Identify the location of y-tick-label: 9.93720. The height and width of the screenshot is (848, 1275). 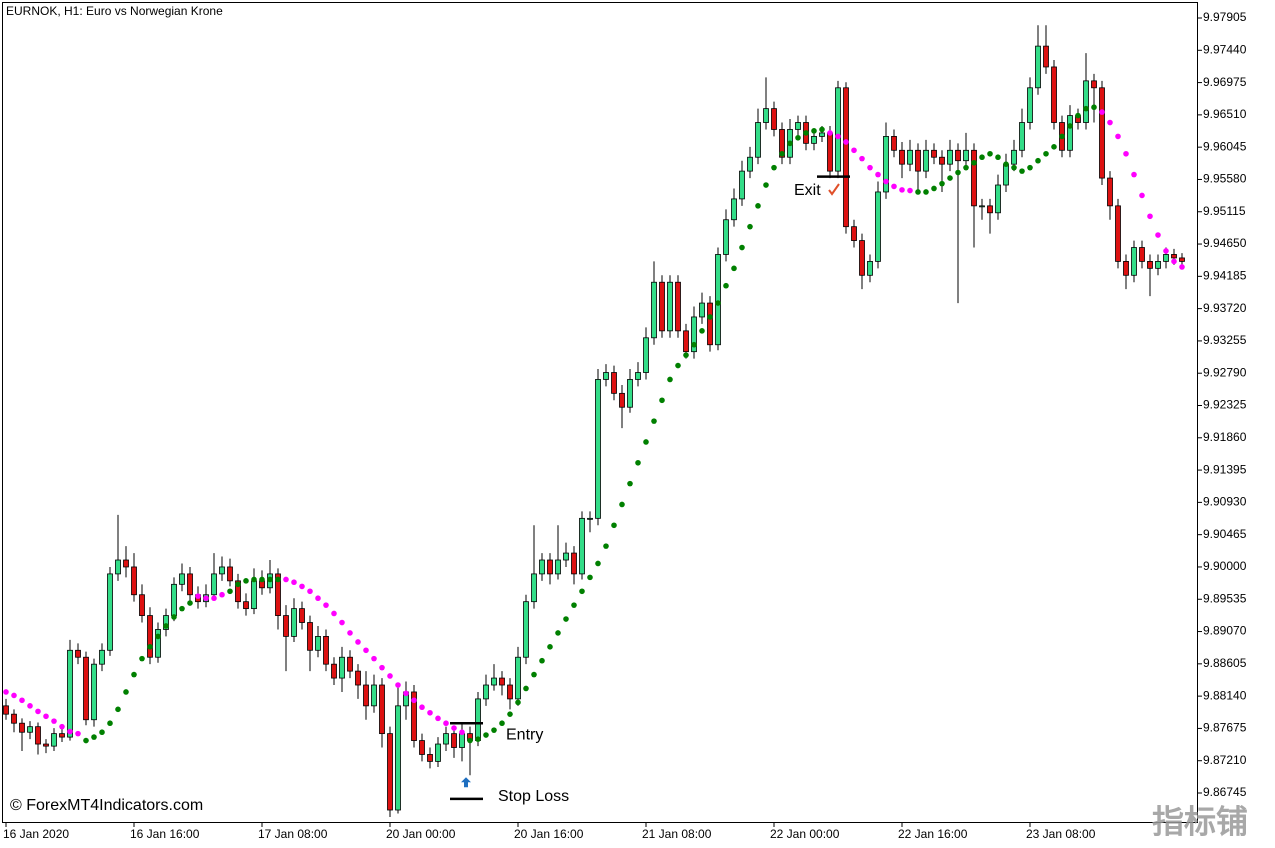
(1225, 308).